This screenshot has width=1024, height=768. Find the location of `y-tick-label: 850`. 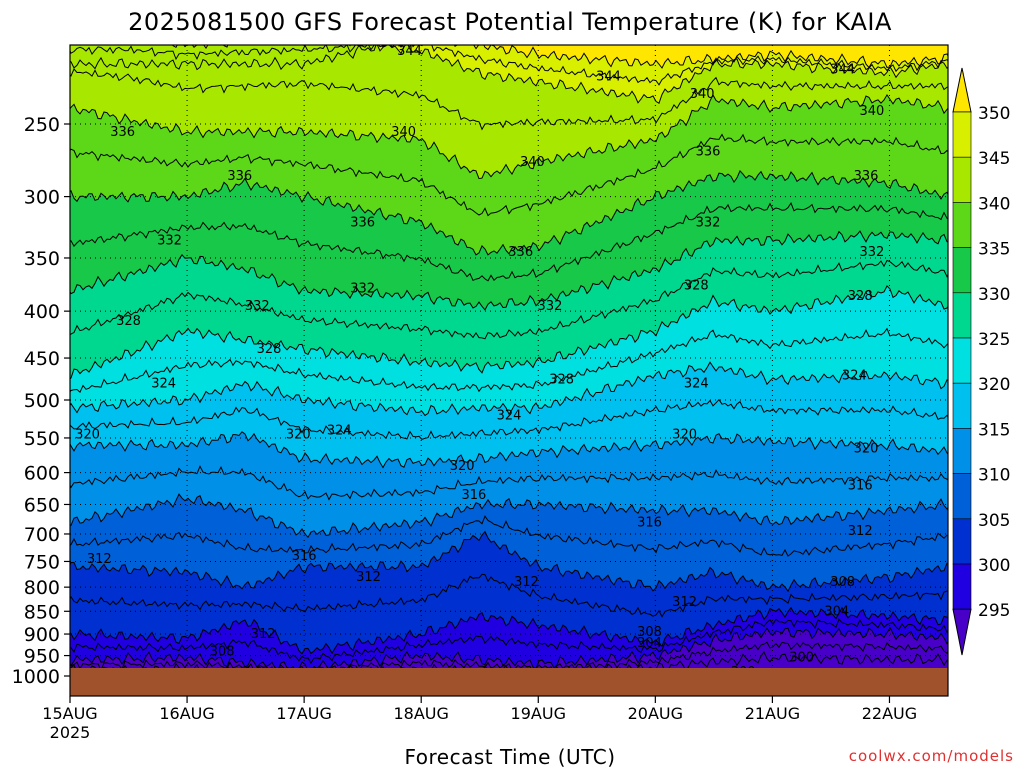

y-tick-label: 850 is located at coordinates (42, 612).